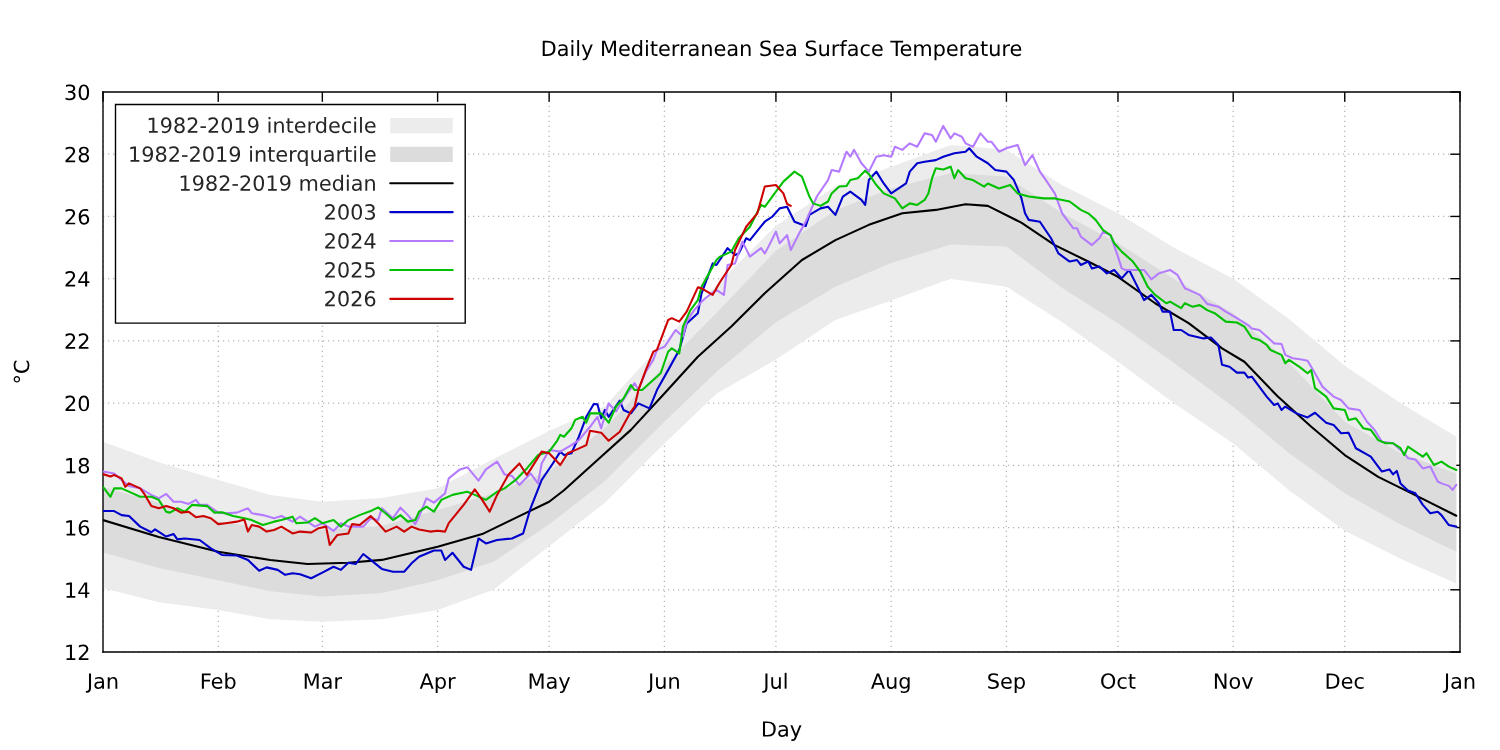  Describe the element at coordinates (437, 683) in the screenshot. I see `x-tick-label: Apr` at that location.